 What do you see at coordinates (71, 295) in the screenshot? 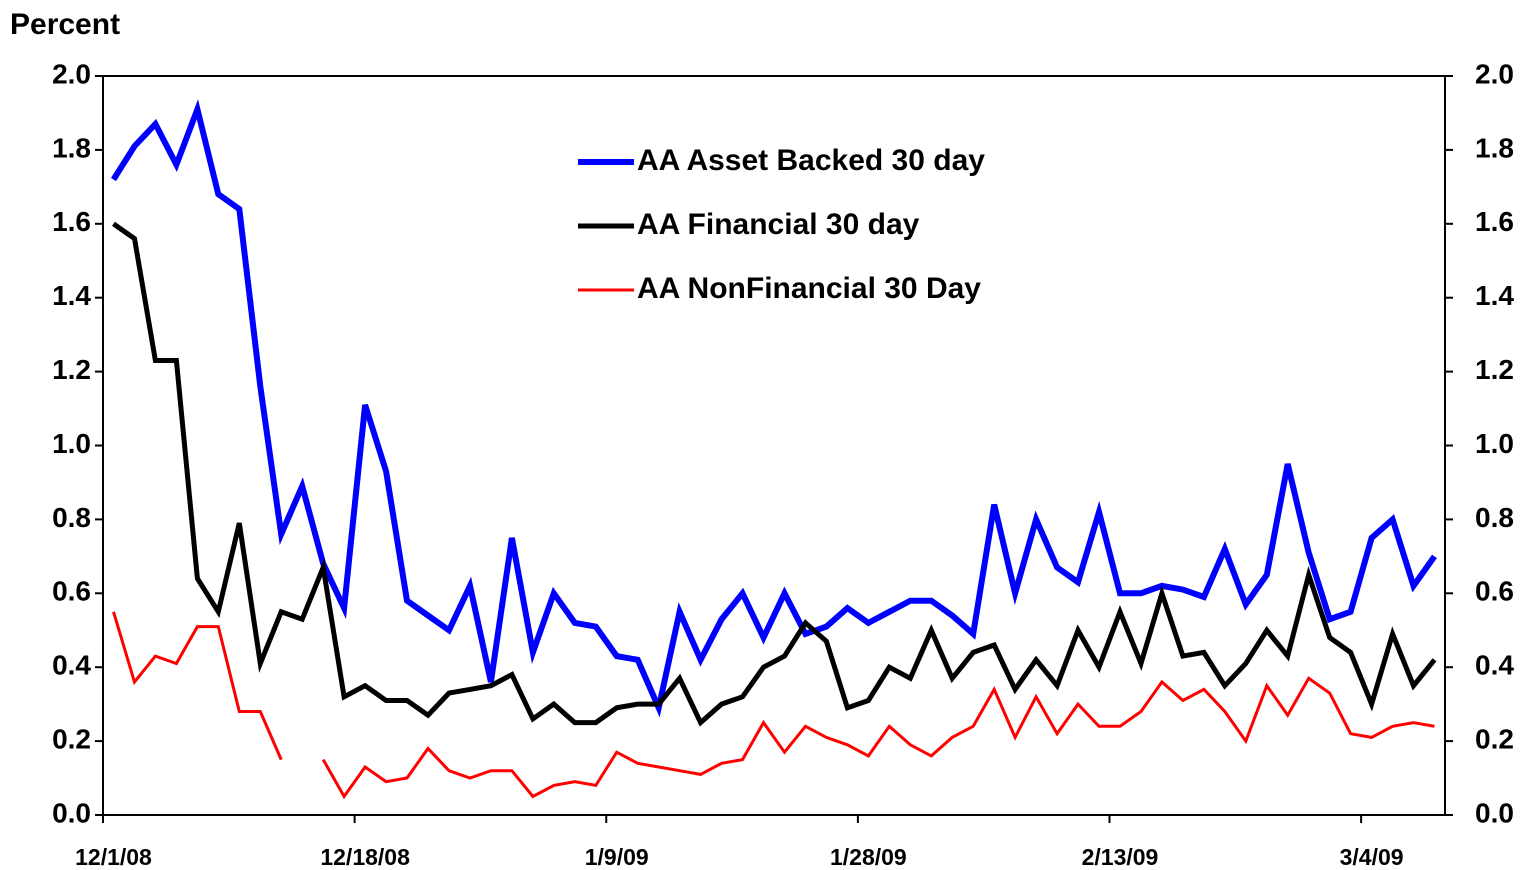
I see `y-tick-label: 1.4` at bounding box center [71, 295].